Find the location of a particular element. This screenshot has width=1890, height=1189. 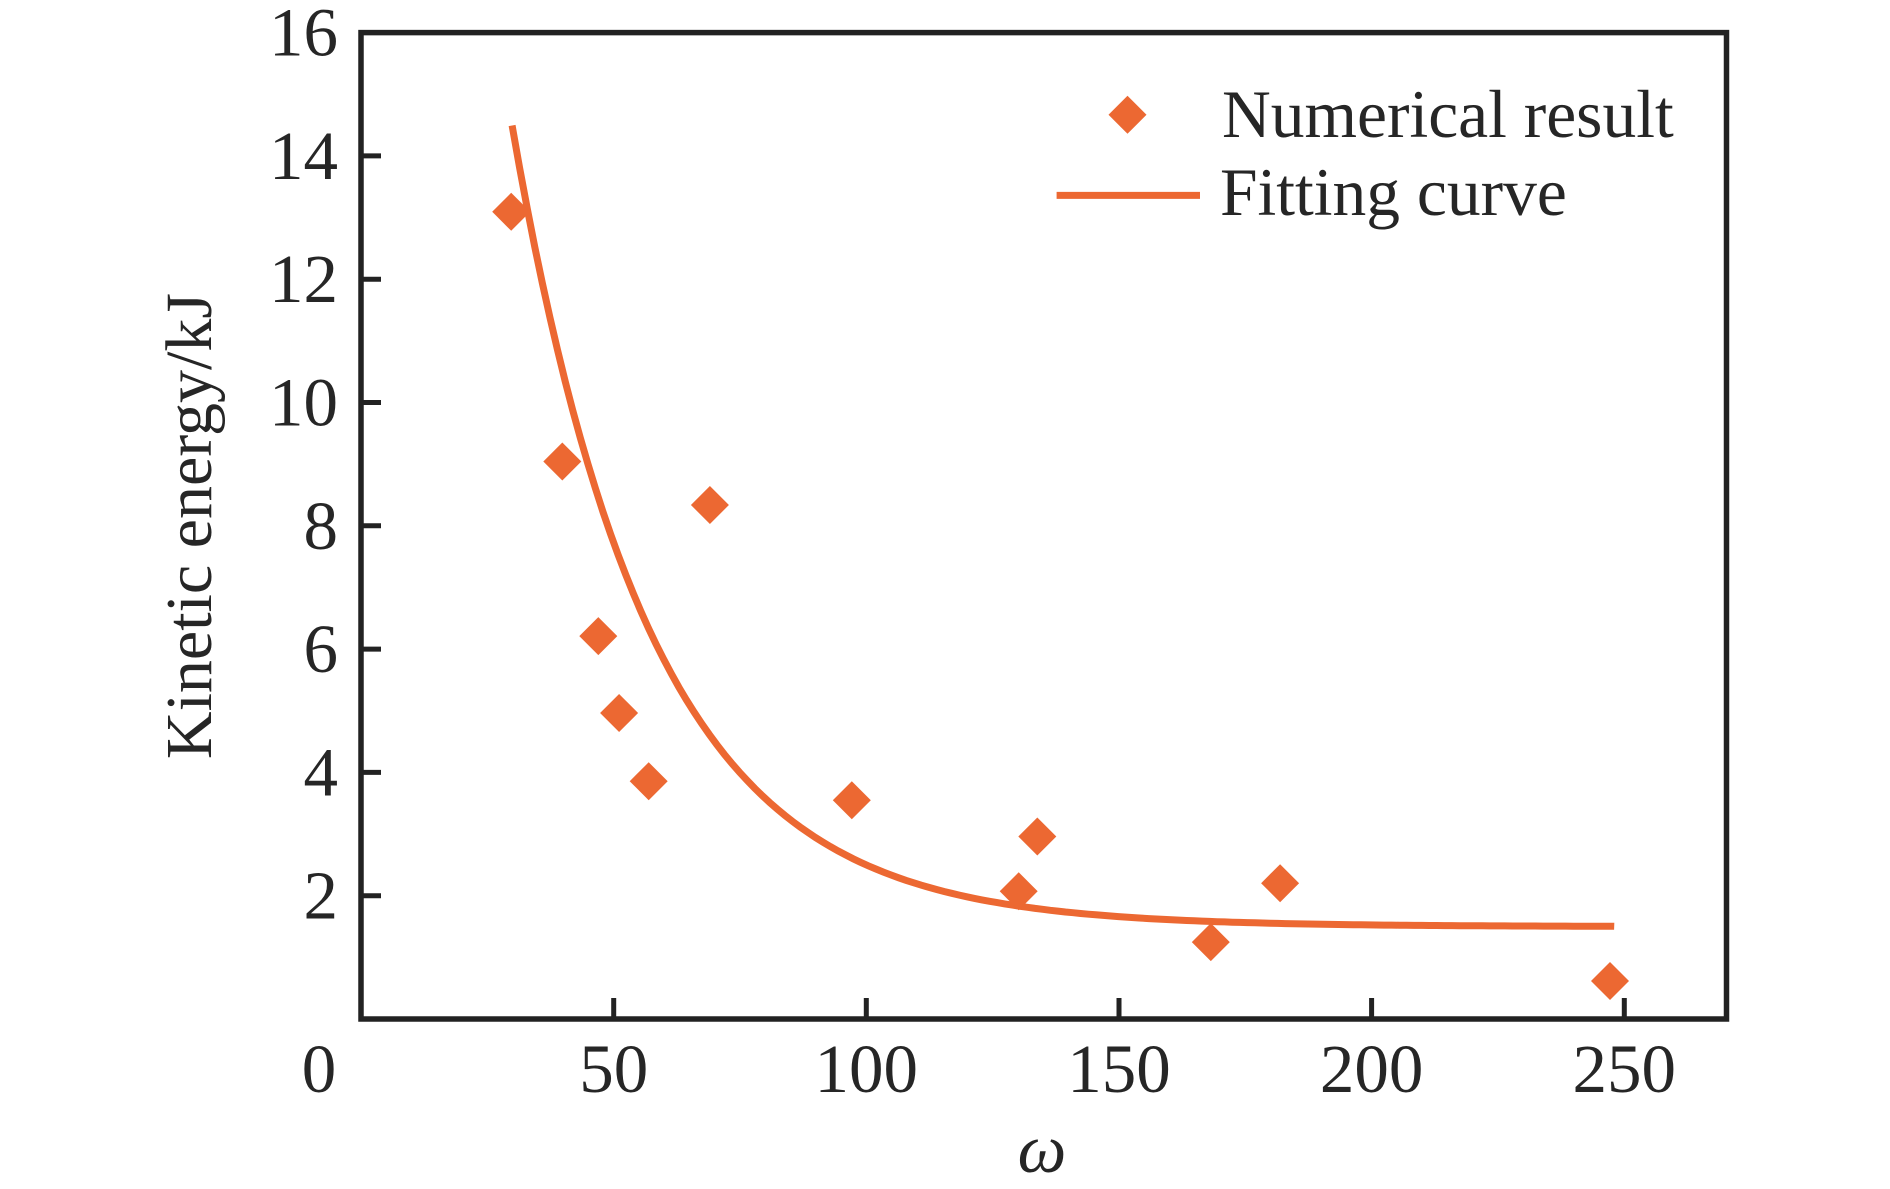

svg-text: Numerical result is located at coordinates (1448, 114).